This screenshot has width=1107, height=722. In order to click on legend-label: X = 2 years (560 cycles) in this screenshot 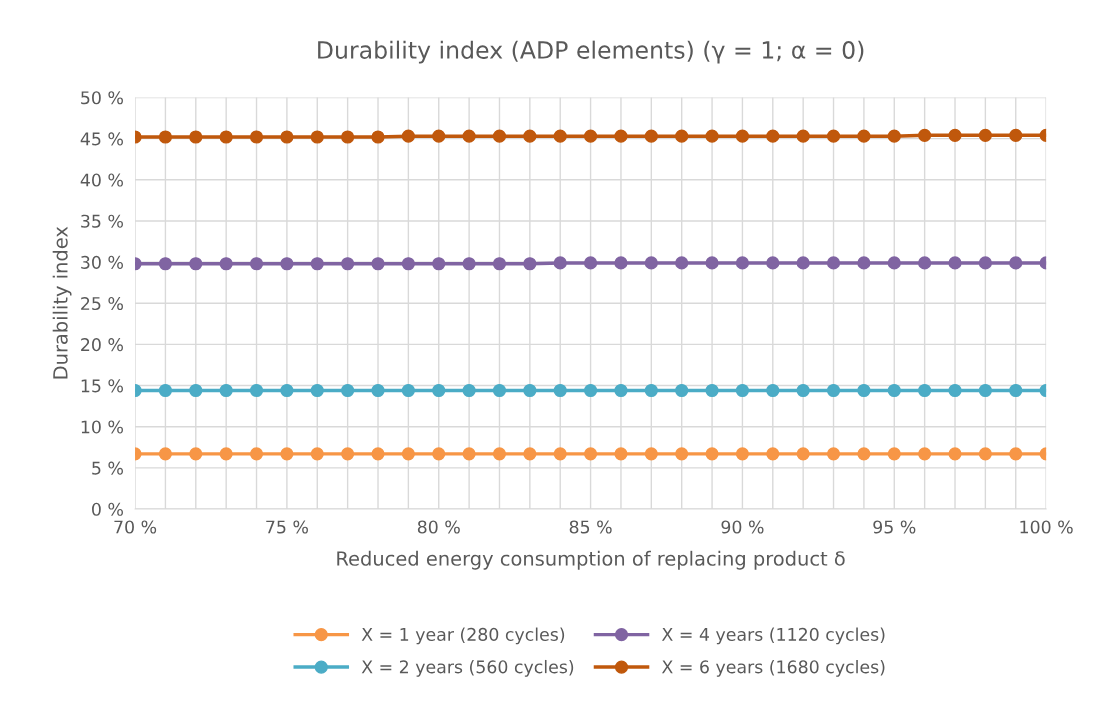, I will do `click(467, 668)`.